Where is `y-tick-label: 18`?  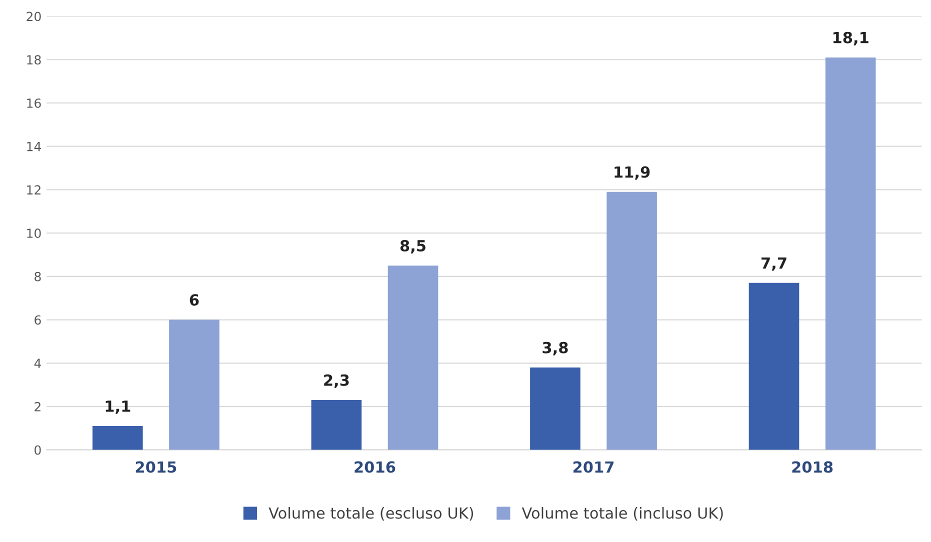 y-tick-label: 18 is located at coordinates (34, 60).